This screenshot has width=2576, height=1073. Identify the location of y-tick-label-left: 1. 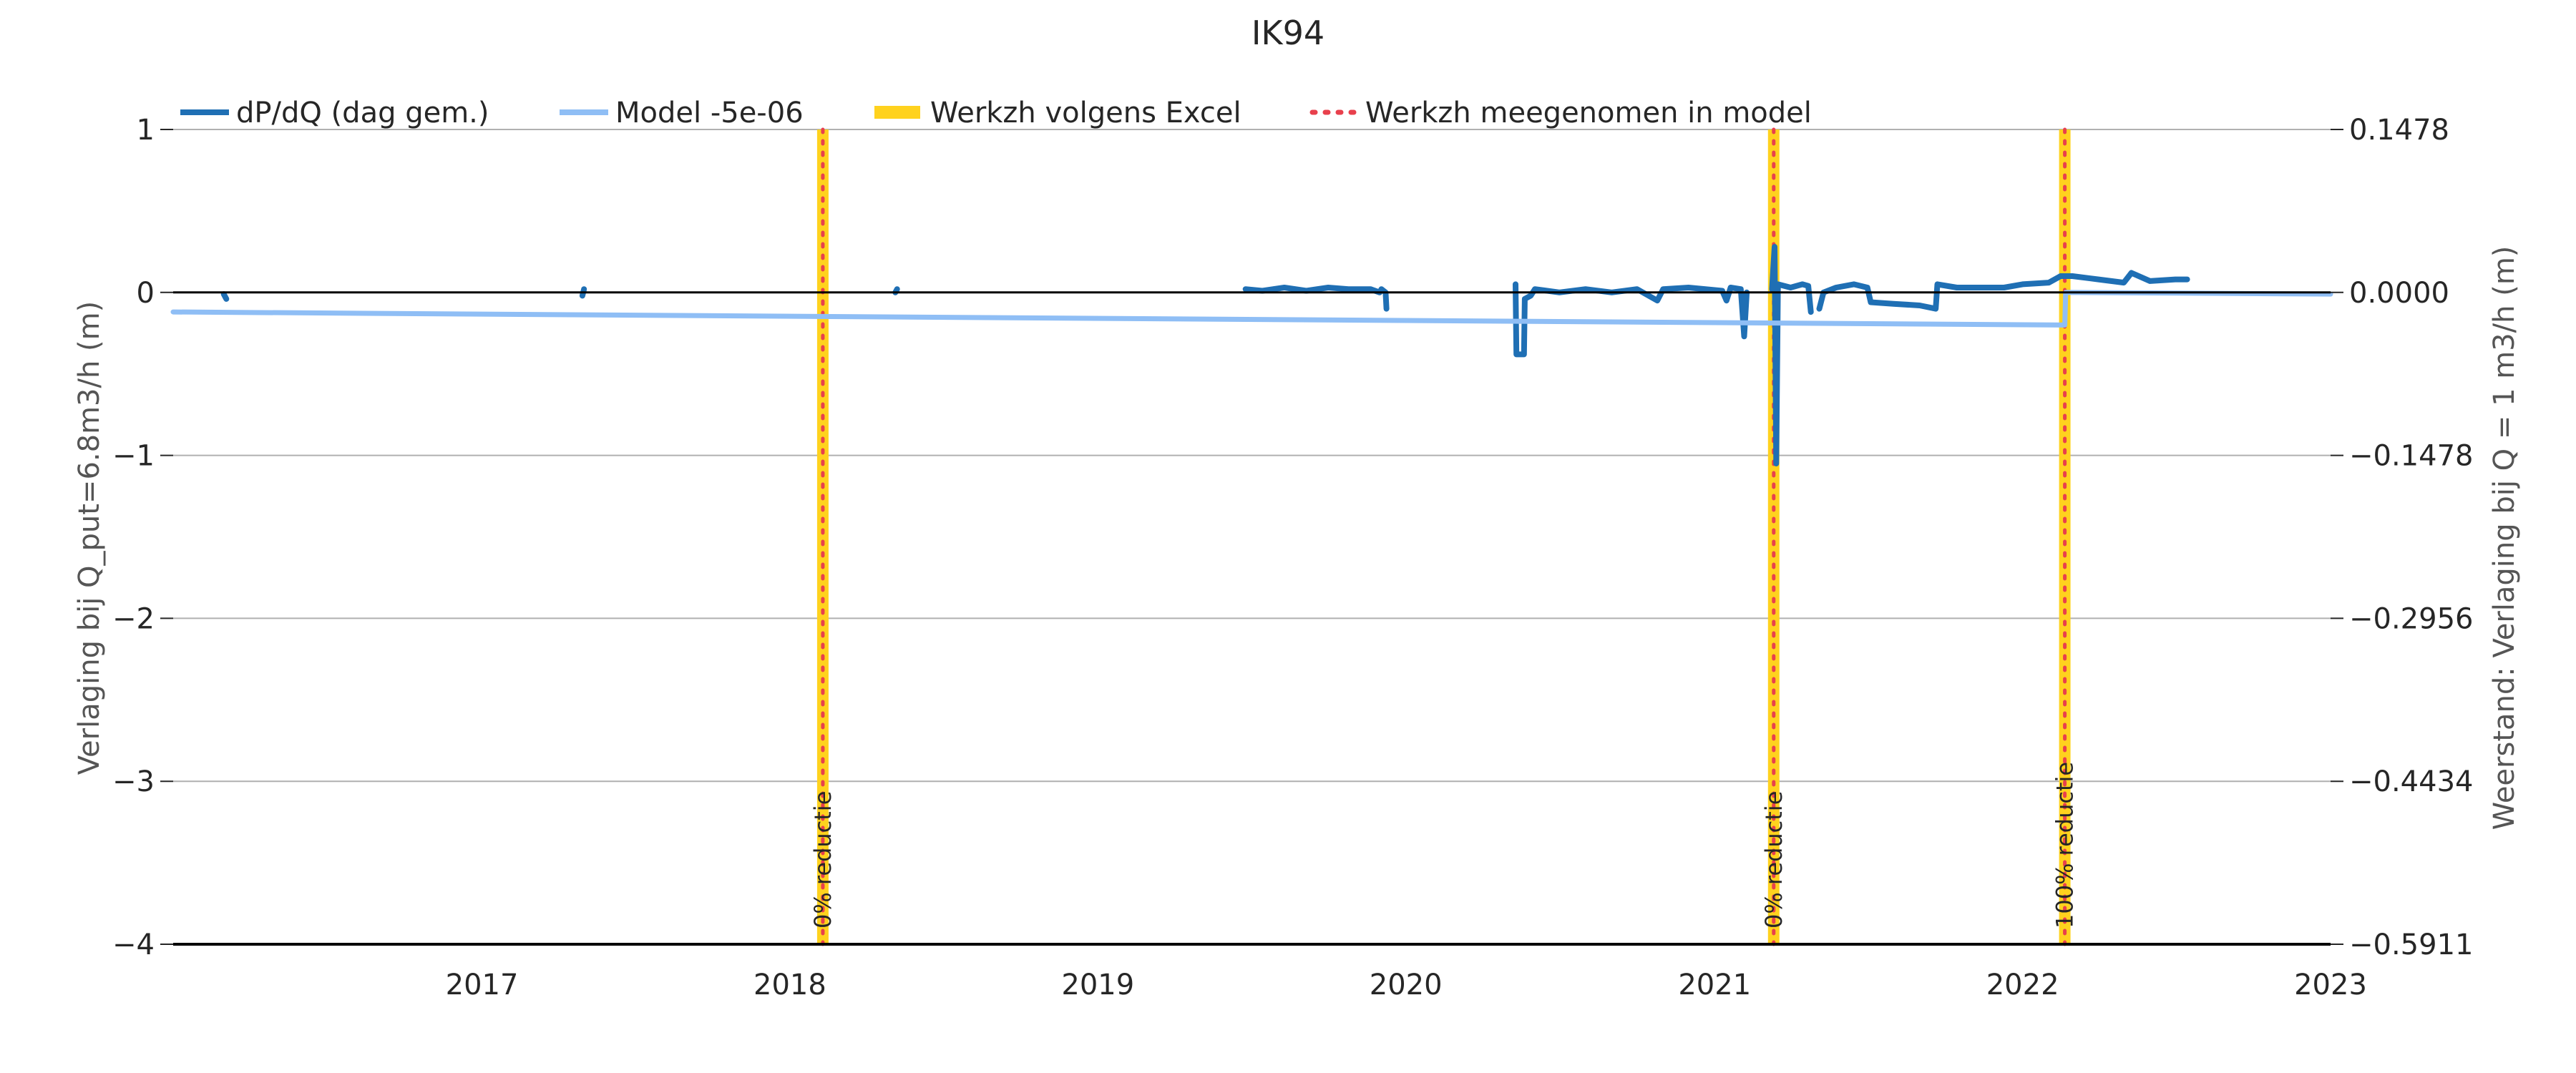
(146, 130).